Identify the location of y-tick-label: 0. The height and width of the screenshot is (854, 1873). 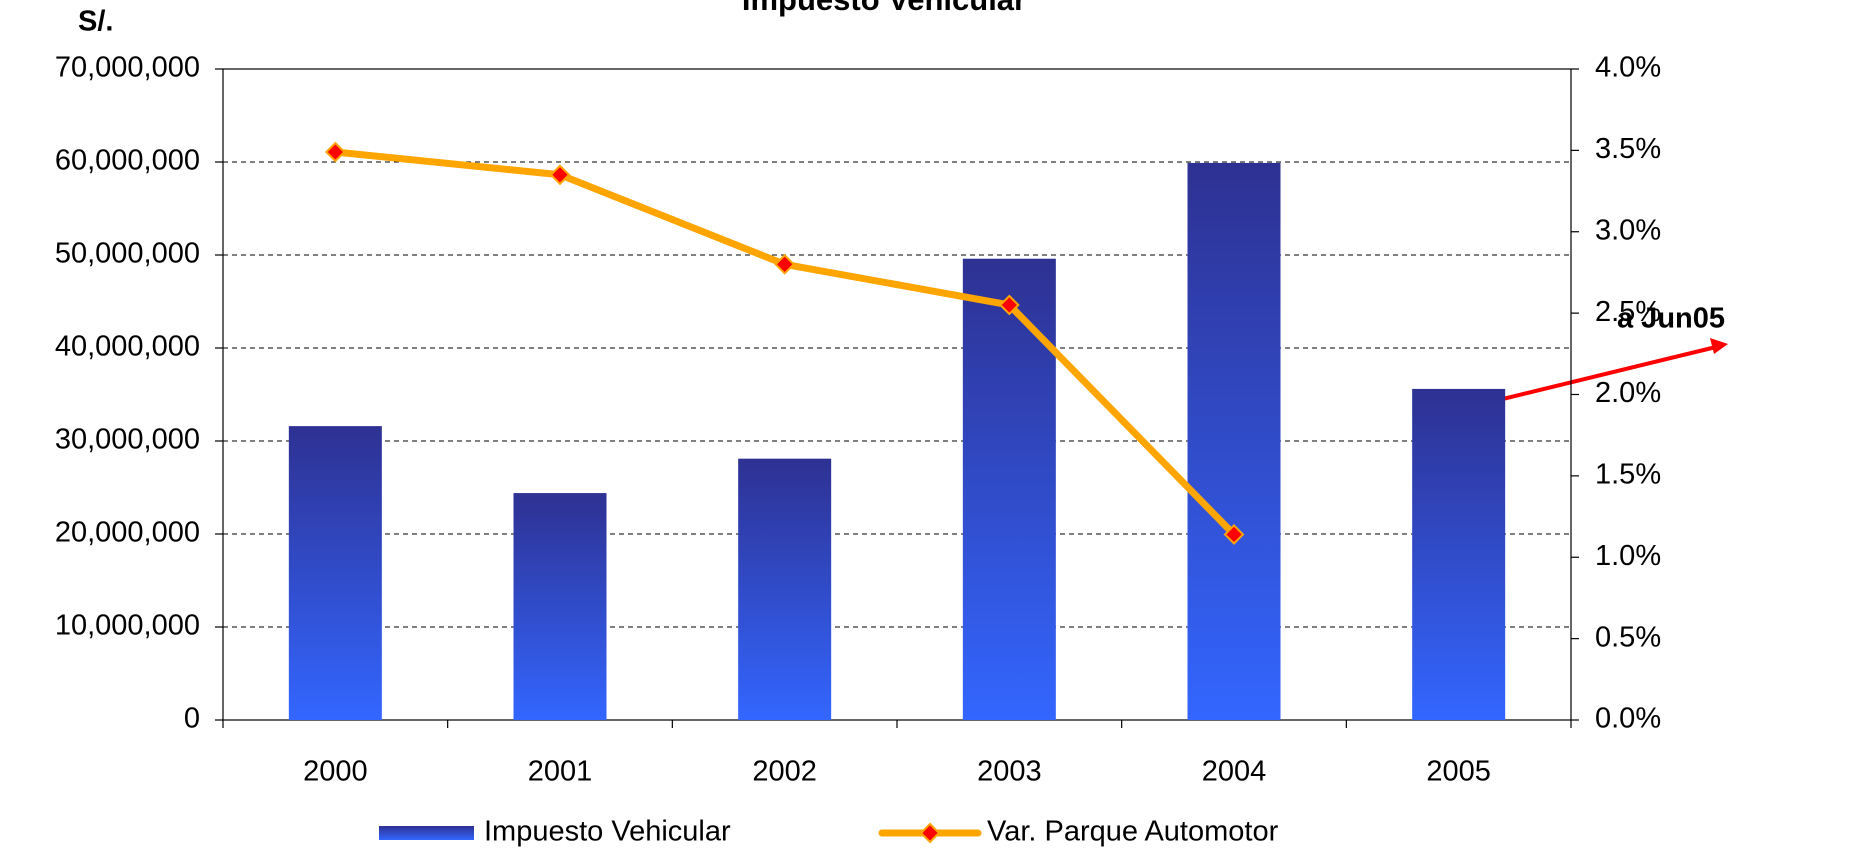
(192, 719).